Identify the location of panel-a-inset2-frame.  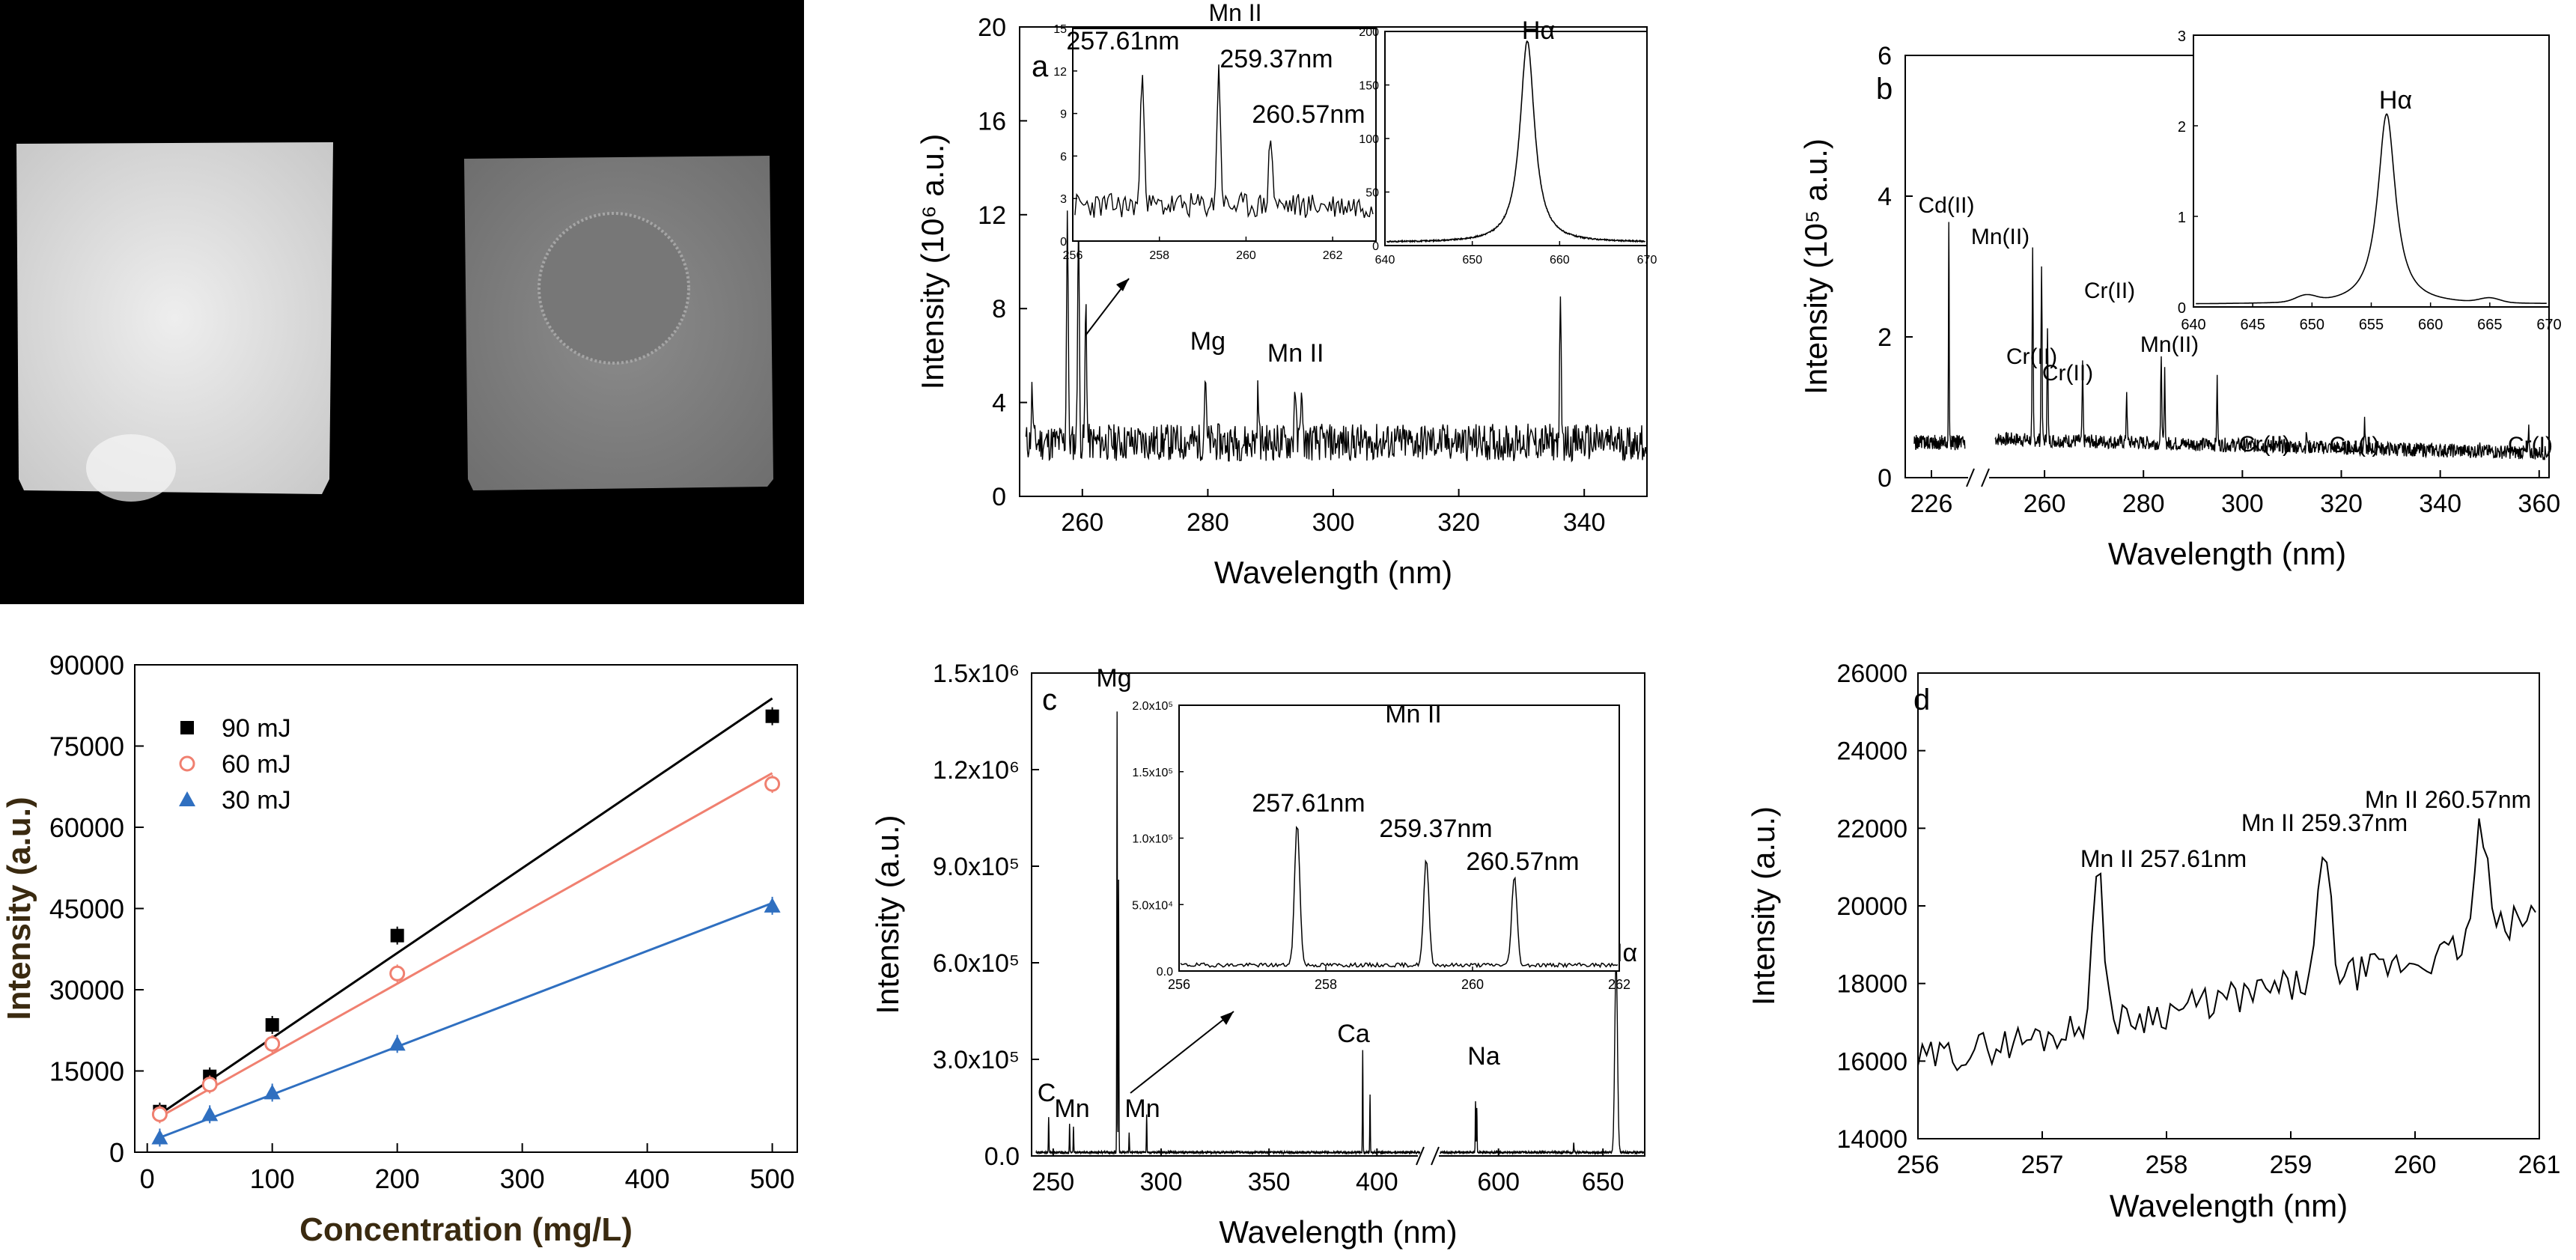
(1516, 138).